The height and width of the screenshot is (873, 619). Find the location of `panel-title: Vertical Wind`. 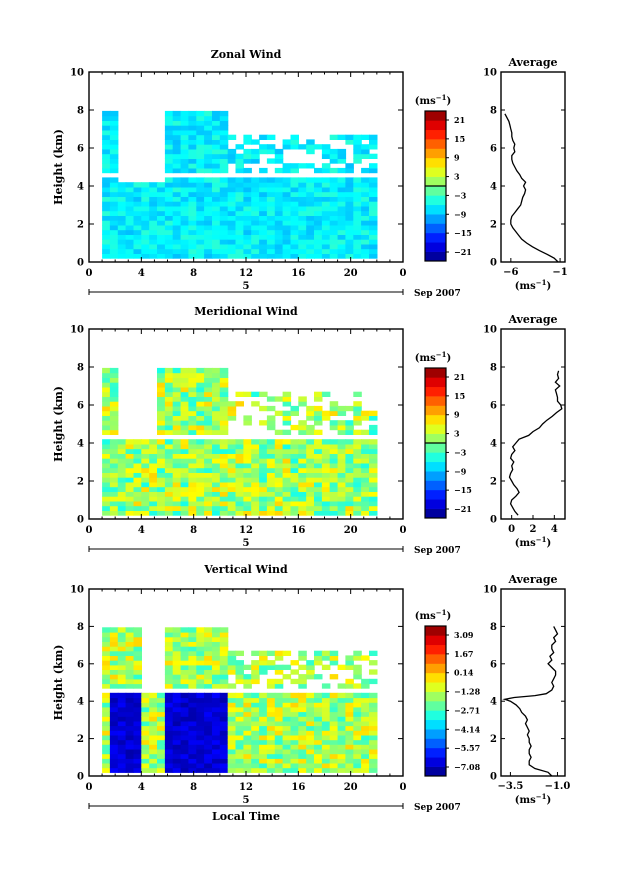

panel-title: Vertical Wind is located at coordinates (245, 569).